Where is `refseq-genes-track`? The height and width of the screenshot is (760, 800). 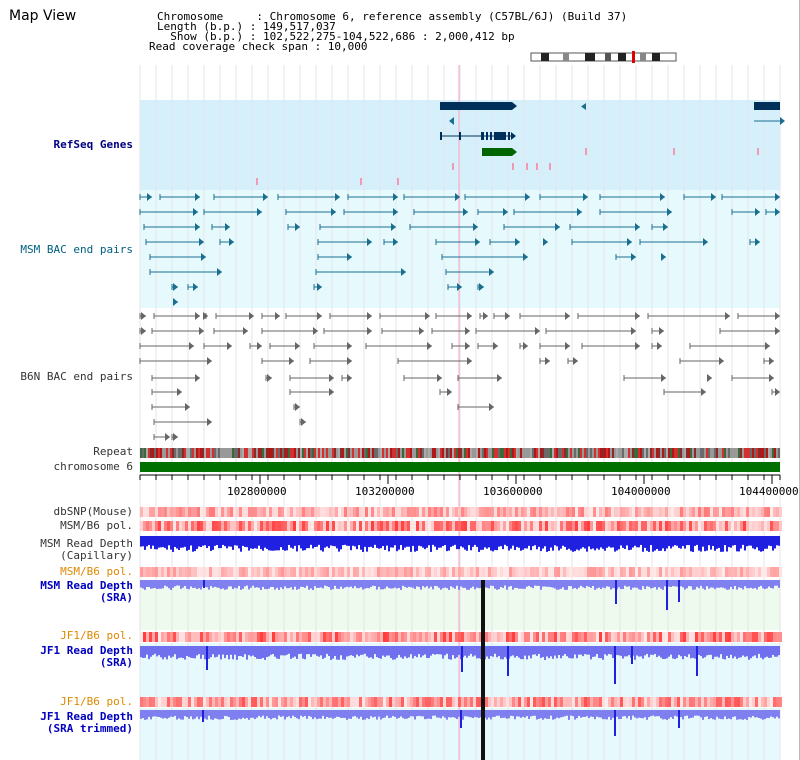 refseq-genes-track is located at coordinates (520, 143).